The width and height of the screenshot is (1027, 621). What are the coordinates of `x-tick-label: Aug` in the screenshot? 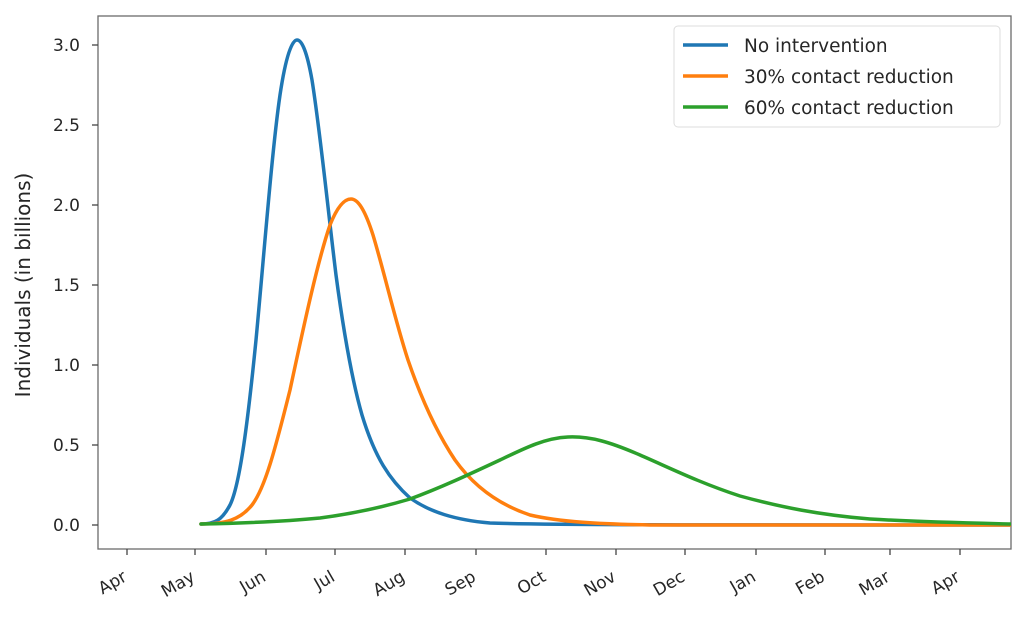 It's located at (389, 584).